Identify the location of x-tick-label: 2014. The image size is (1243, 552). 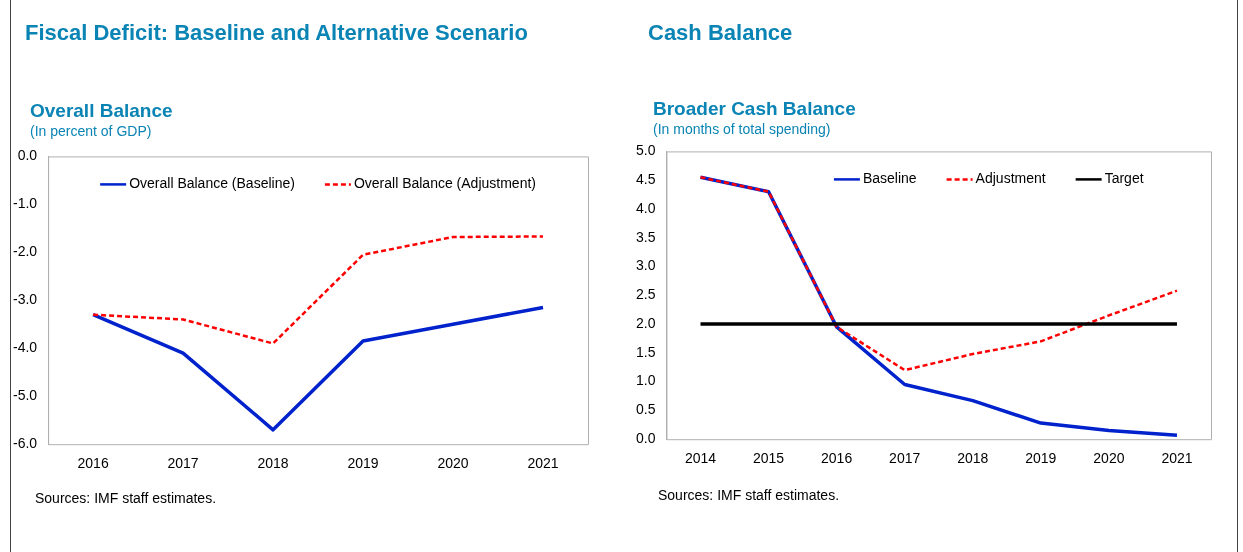
(700, 458).